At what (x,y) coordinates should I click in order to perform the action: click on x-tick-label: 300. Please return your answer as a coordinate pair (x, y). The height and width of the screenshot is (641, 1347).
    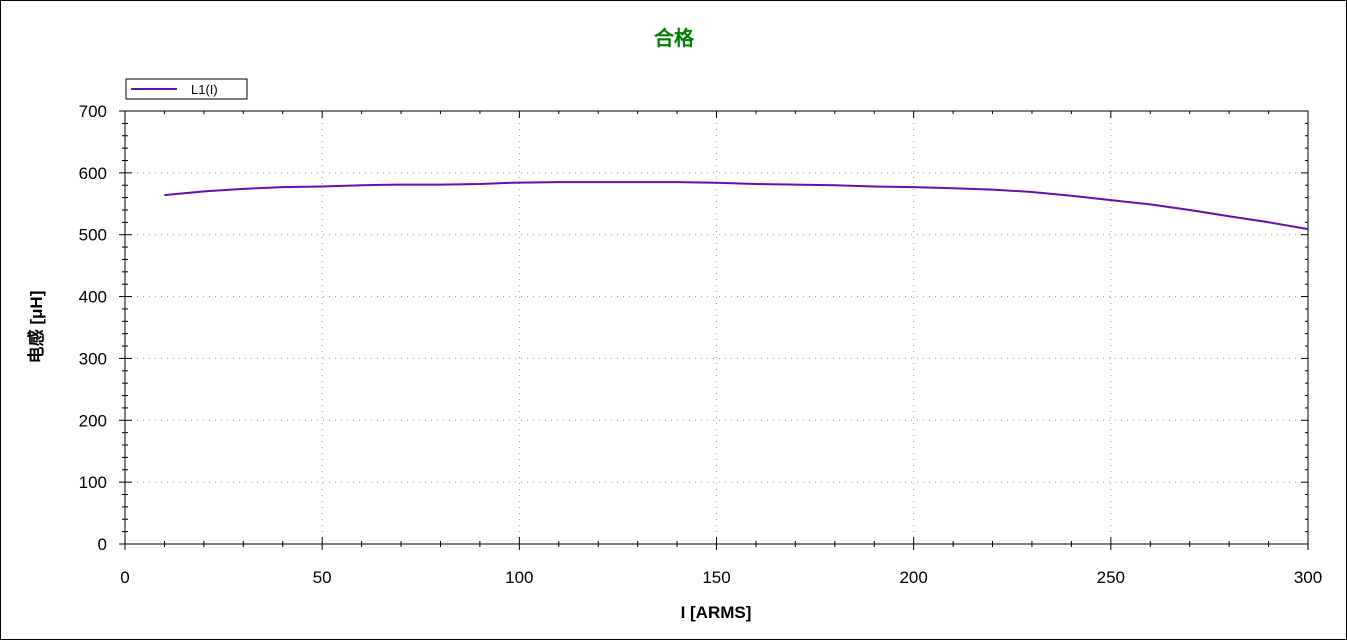
    Looking at the image, I should click on (1308, 577).